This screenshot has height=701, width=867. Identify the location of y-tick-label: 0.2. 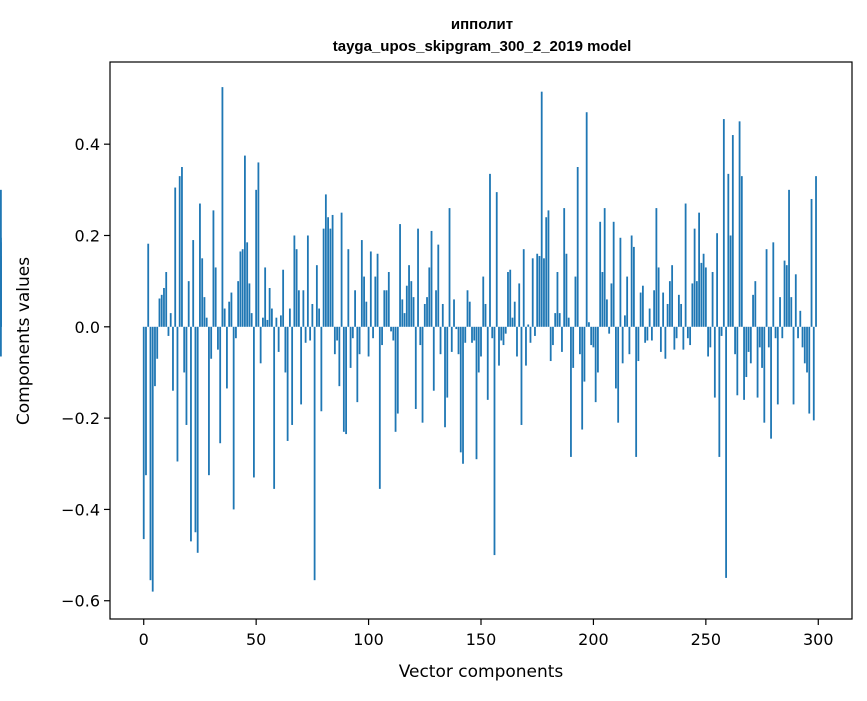
(87, 235).